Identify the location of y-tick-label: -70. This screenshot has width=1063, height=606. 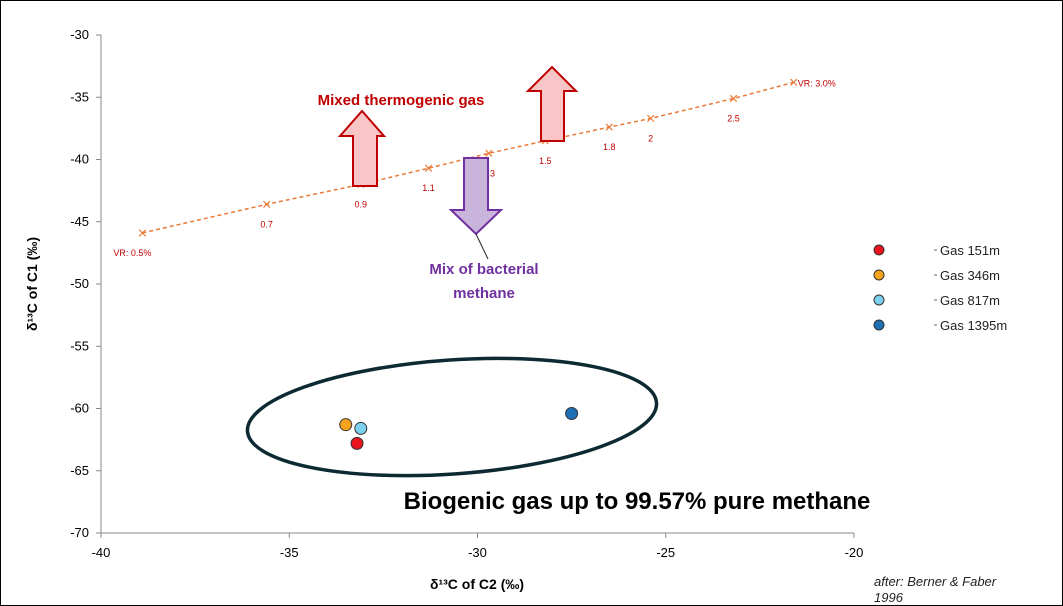
(79, 532).